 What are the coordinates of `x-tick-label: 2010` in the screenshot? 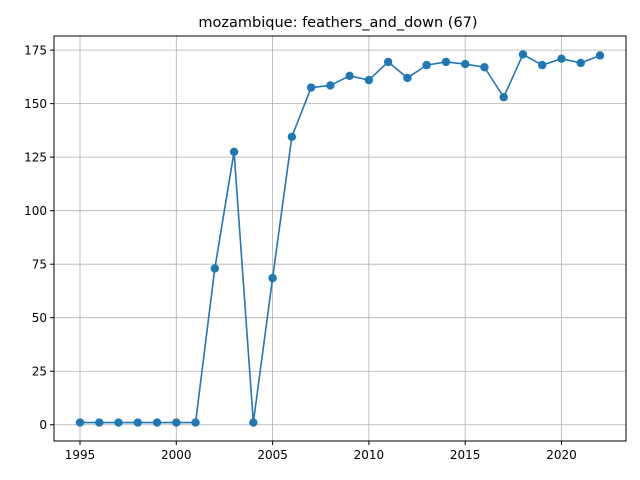 It's located at (369, 455).